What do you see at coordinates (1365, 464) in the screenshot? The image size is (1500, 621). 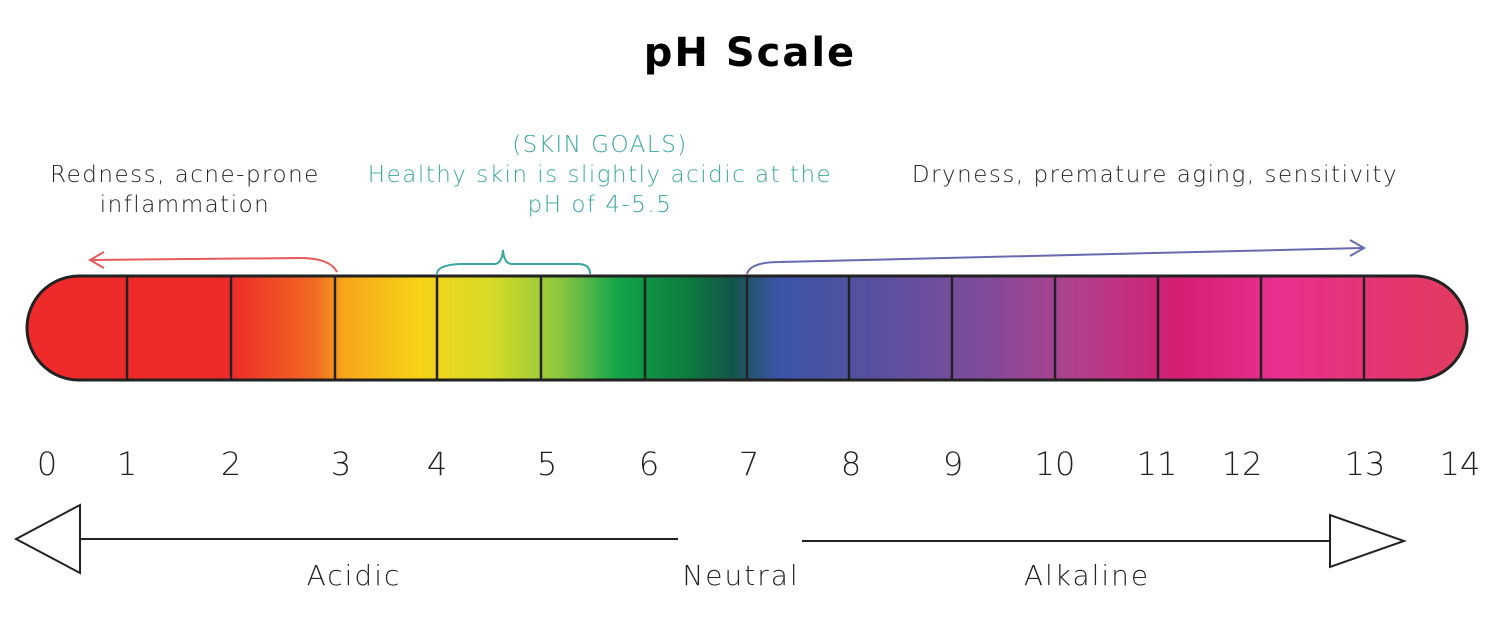 I see `tick-label-13: 13` at bounding box center [1365, 464].